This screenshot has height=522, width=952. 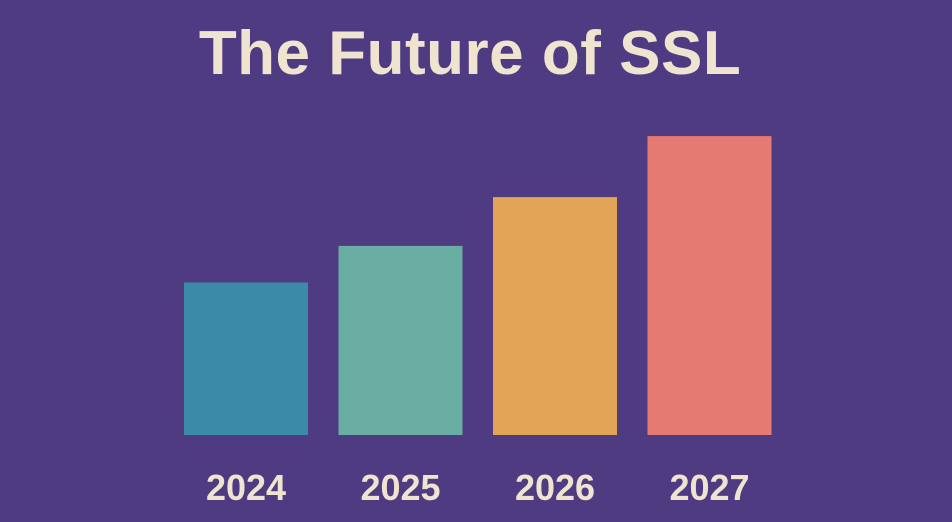 What do you see at coordinates (246, 487) in the screenshot?
I see `x-tick-label-2024: 2024` at bounding box center [246, 487].